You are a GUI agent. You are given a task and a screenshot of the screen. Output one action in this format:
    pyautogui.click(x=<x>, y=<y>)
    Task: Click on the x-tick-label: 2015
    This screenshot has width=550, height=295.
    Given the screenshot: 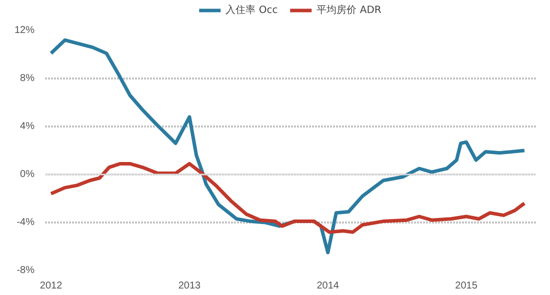 What is the action you would take?
    pyautogui.click(x=466, y=286)
    